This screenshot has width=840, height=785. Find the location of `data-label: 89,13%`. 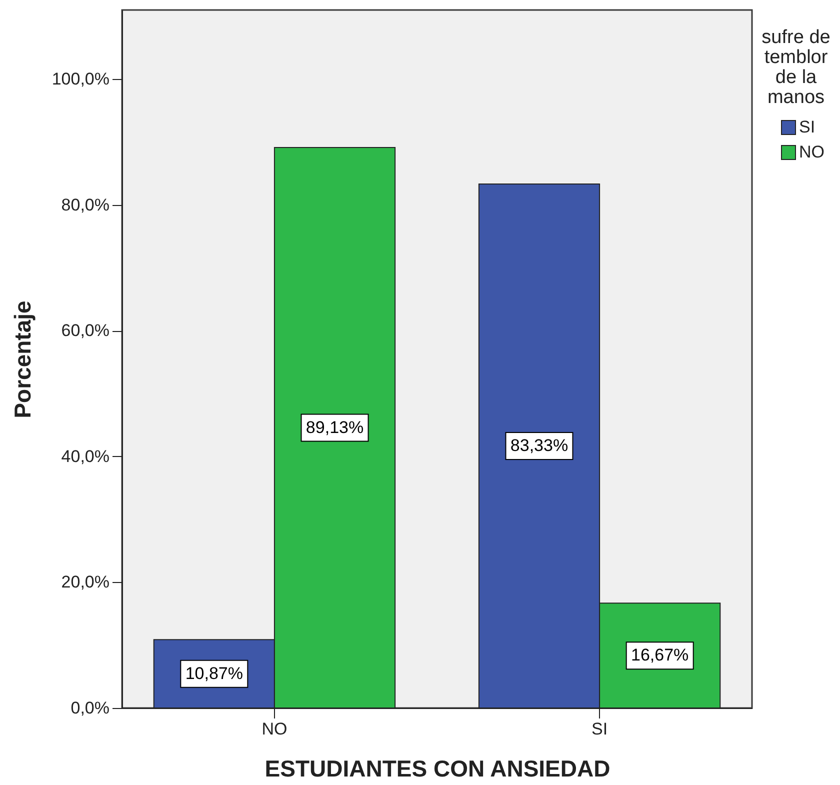

data-label: 89,13% is located at coordinates (335, 427).